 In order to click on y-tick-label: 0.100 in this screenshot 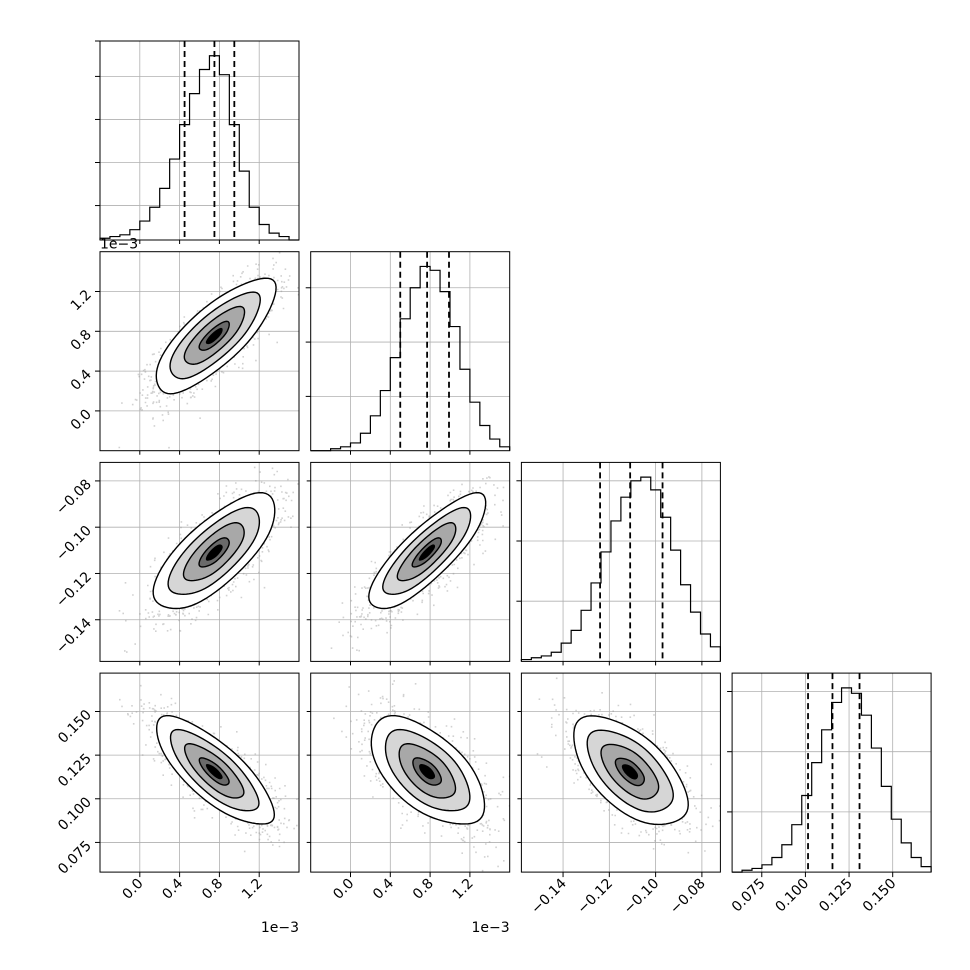, I will do `click(75, 814)`.